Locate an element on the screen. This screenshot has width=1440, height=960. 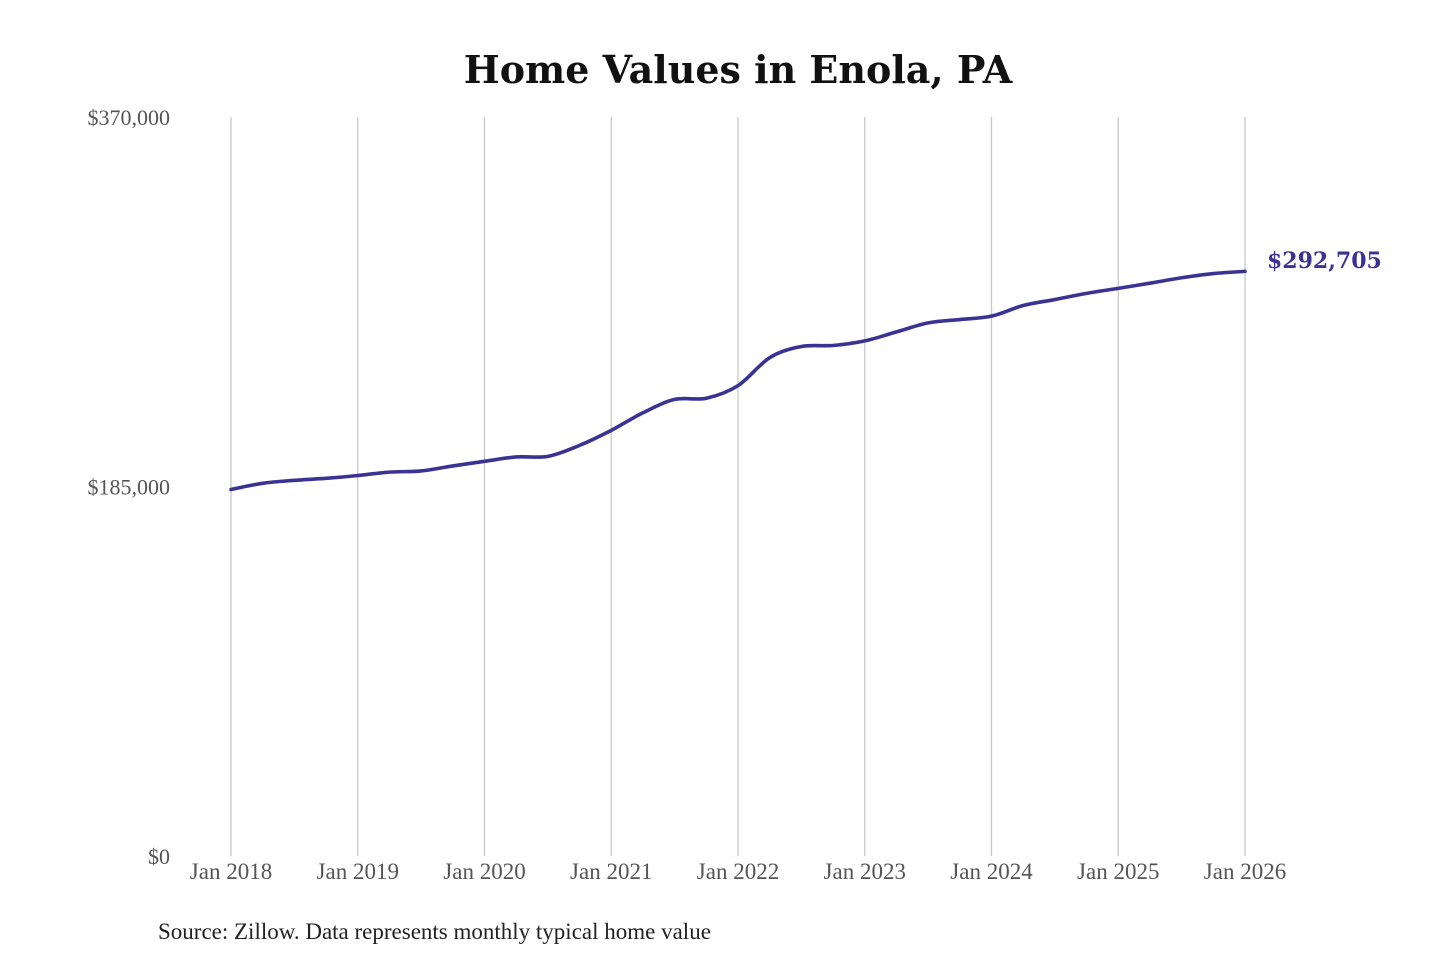
y-axis-tick-labels: $0 $185,000 $370,000 is located at coordinates (129, 487).